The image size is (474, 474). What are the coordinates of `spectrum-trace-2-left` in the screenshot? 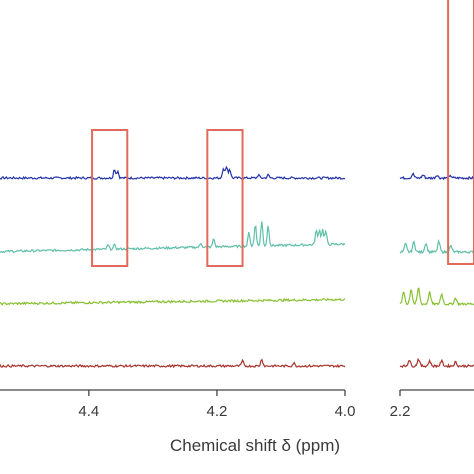 It's located at (173, 237).